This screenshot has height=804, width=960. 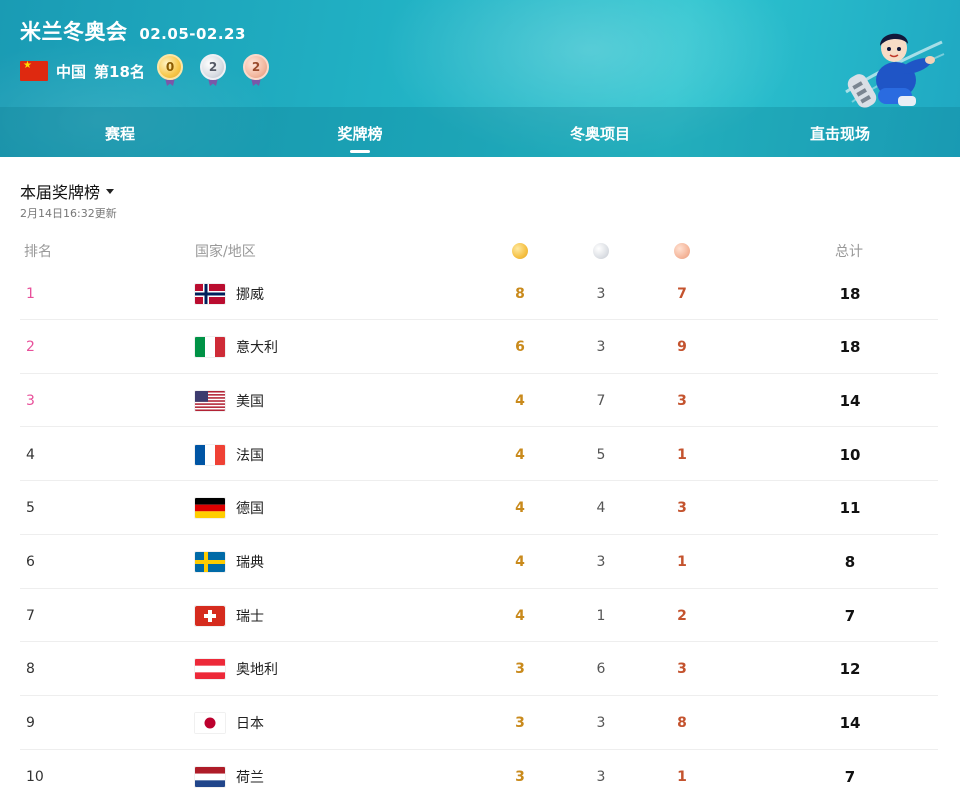 I want to click on china-bronze-medal-icon: 2, so click(x=256, y=70).